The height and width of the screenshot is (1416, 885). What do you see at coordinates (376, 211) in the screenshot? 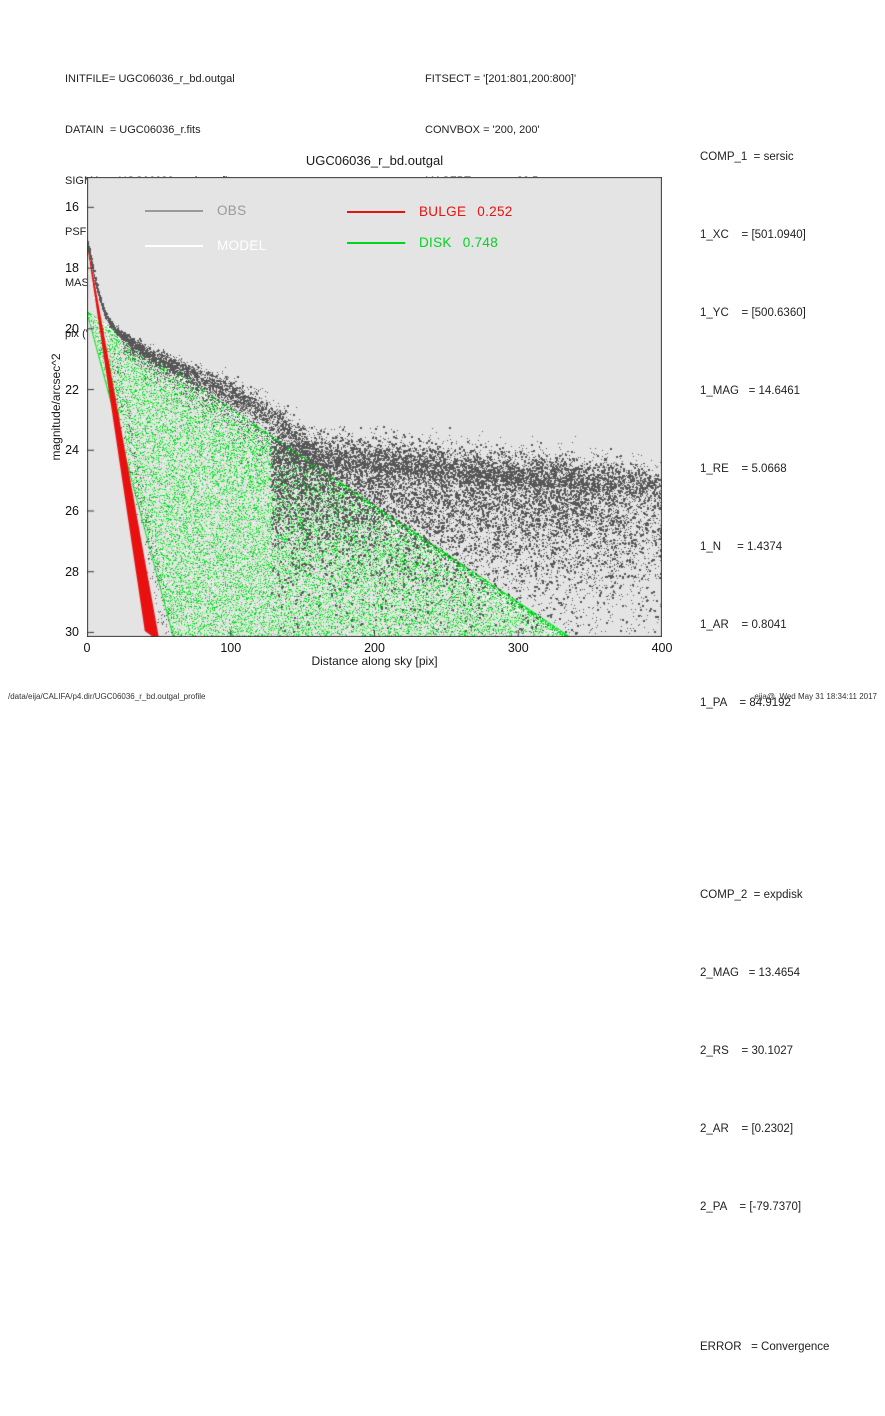
I see `bulge-line-swatch` at bounding box center [376, 211].